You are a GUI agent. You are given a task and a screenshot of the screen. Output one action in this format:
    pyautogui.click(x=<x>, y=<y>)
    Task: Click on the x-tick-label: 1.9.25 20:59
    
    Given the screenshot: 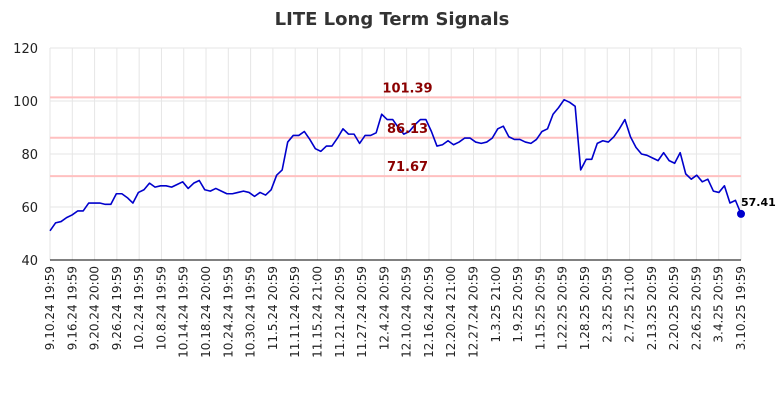 What is the action you would take?
    pyautogui.click(x=518, y=304)
    